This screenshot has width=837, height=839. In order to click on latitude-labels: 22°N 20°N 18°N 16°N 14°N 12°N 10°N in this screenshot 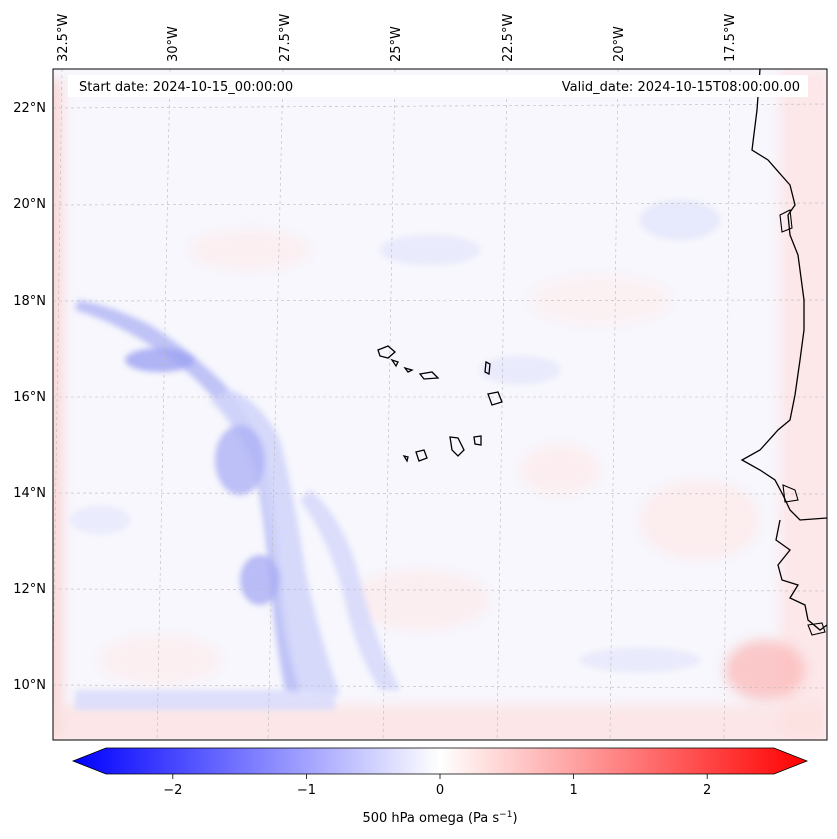, I will do `click(29, 397)`.